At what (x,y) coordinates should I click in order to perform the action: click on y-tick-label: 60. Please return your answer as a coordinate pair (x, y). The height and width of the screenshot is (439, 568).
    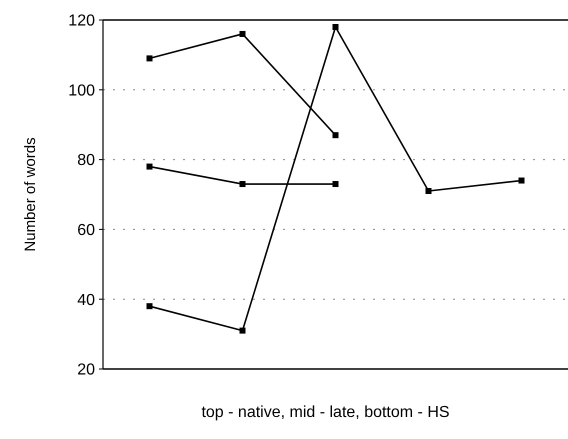
    Looking at the image, I should click on (86, 230).